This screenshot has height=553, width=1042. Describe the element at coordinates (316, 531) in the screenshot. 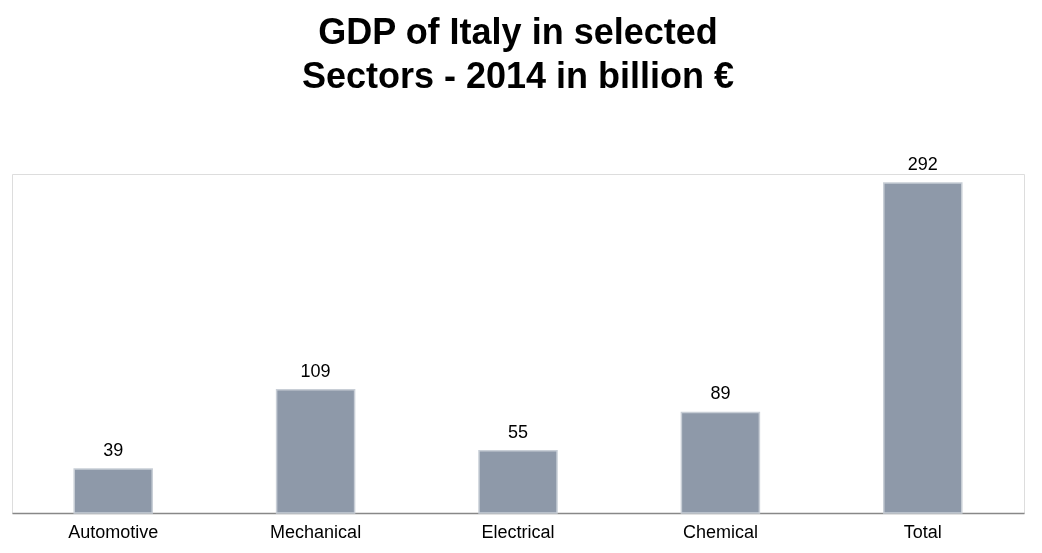

I see `x-tick-label: Mechanical` at that location.